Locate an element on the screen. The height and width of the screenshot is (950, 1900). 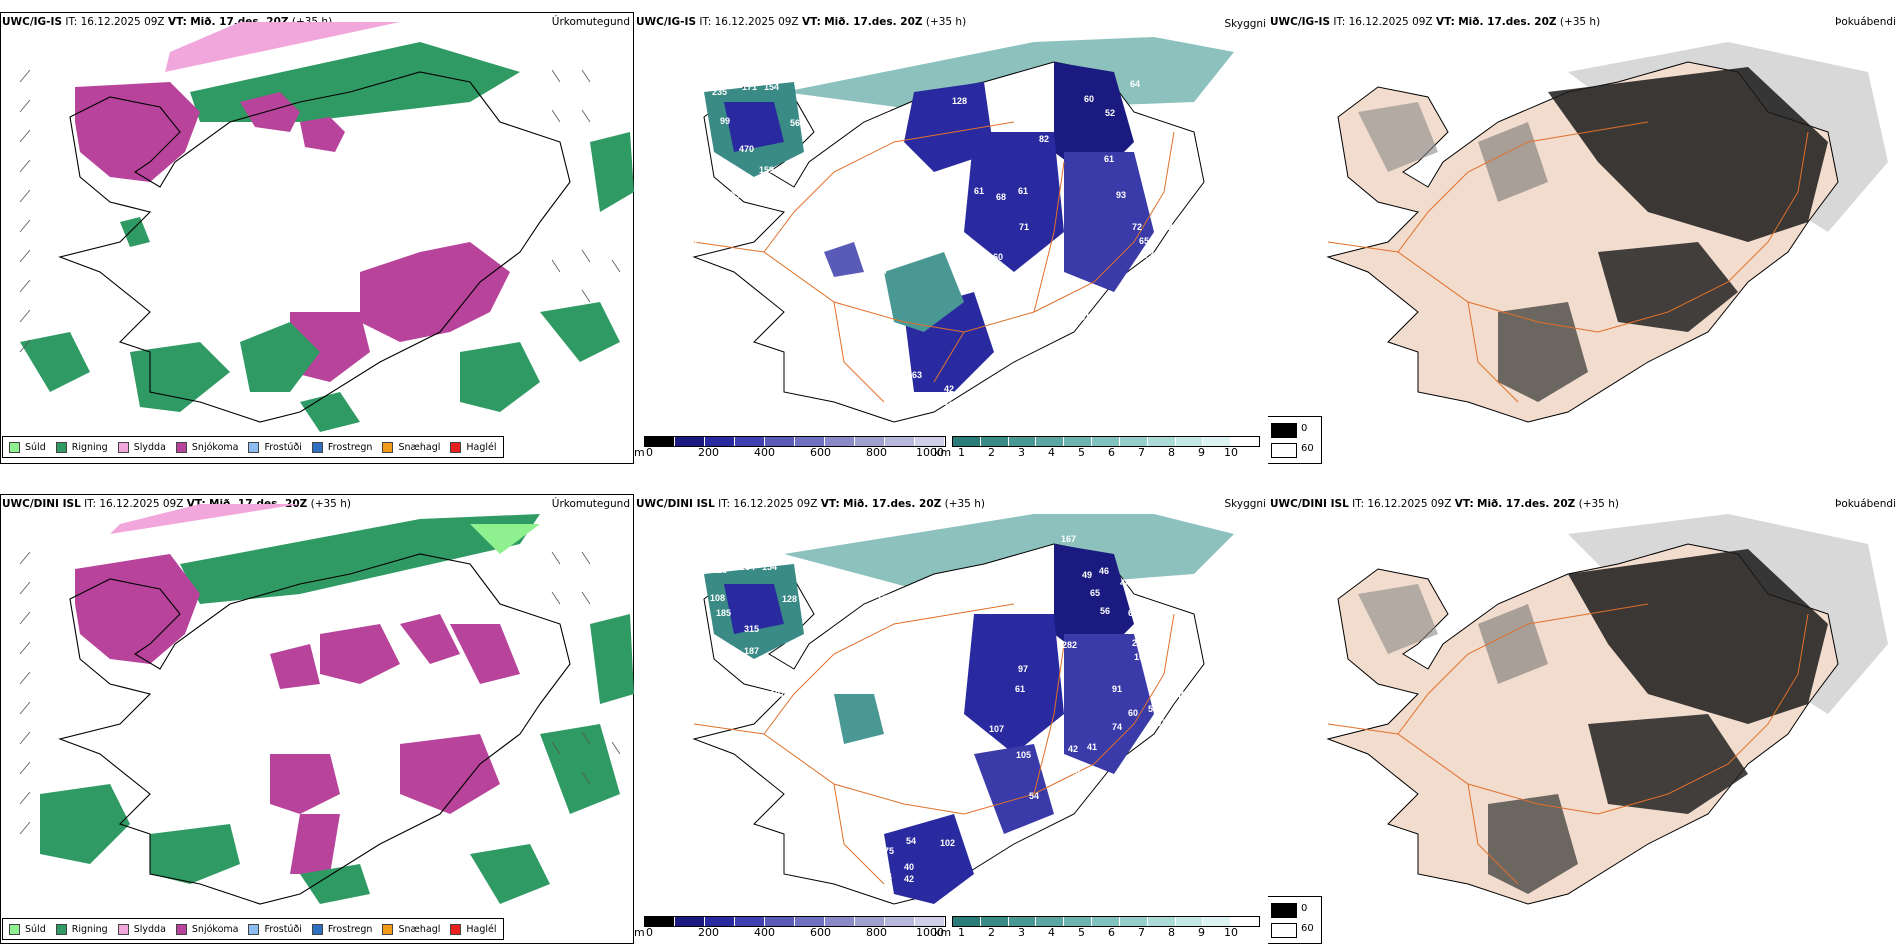
road-network is located at coordinates (934, 262).